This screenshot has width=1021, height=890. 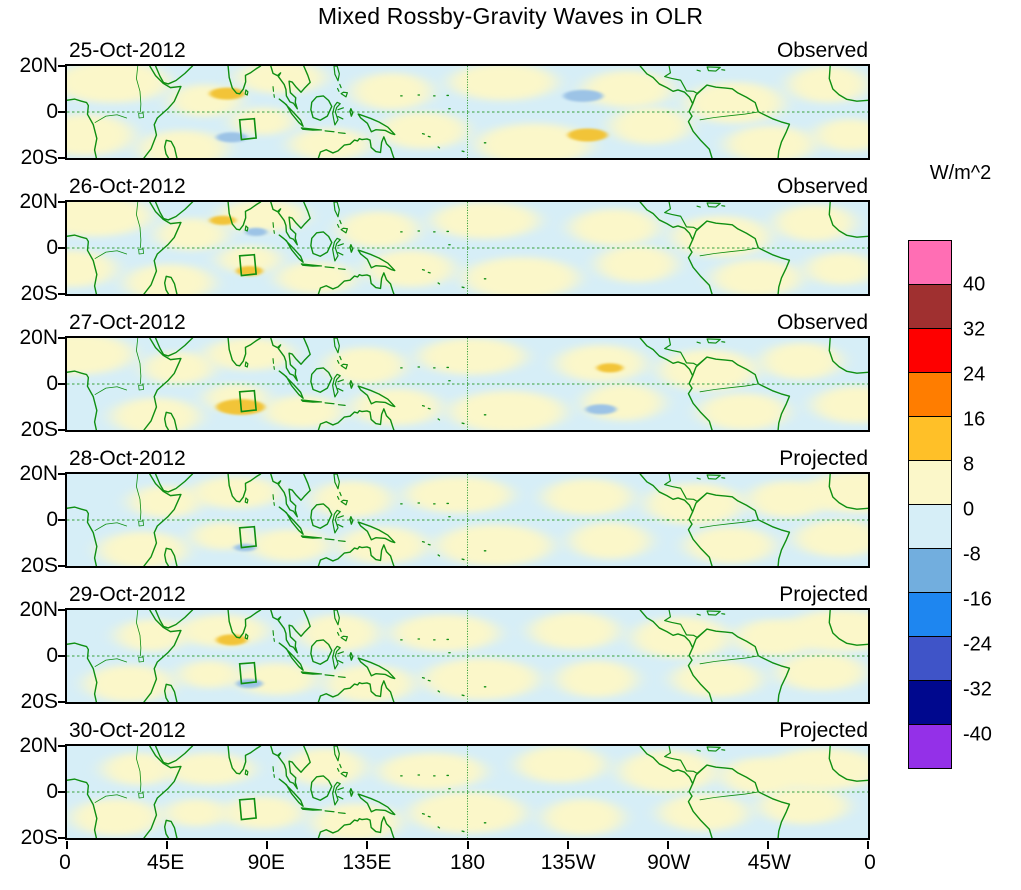 What do you see at coordinates (127, 458) in the screenshot?
I see `panel-date-label: 28-Oct-2012` at bounding box center [127, 458].